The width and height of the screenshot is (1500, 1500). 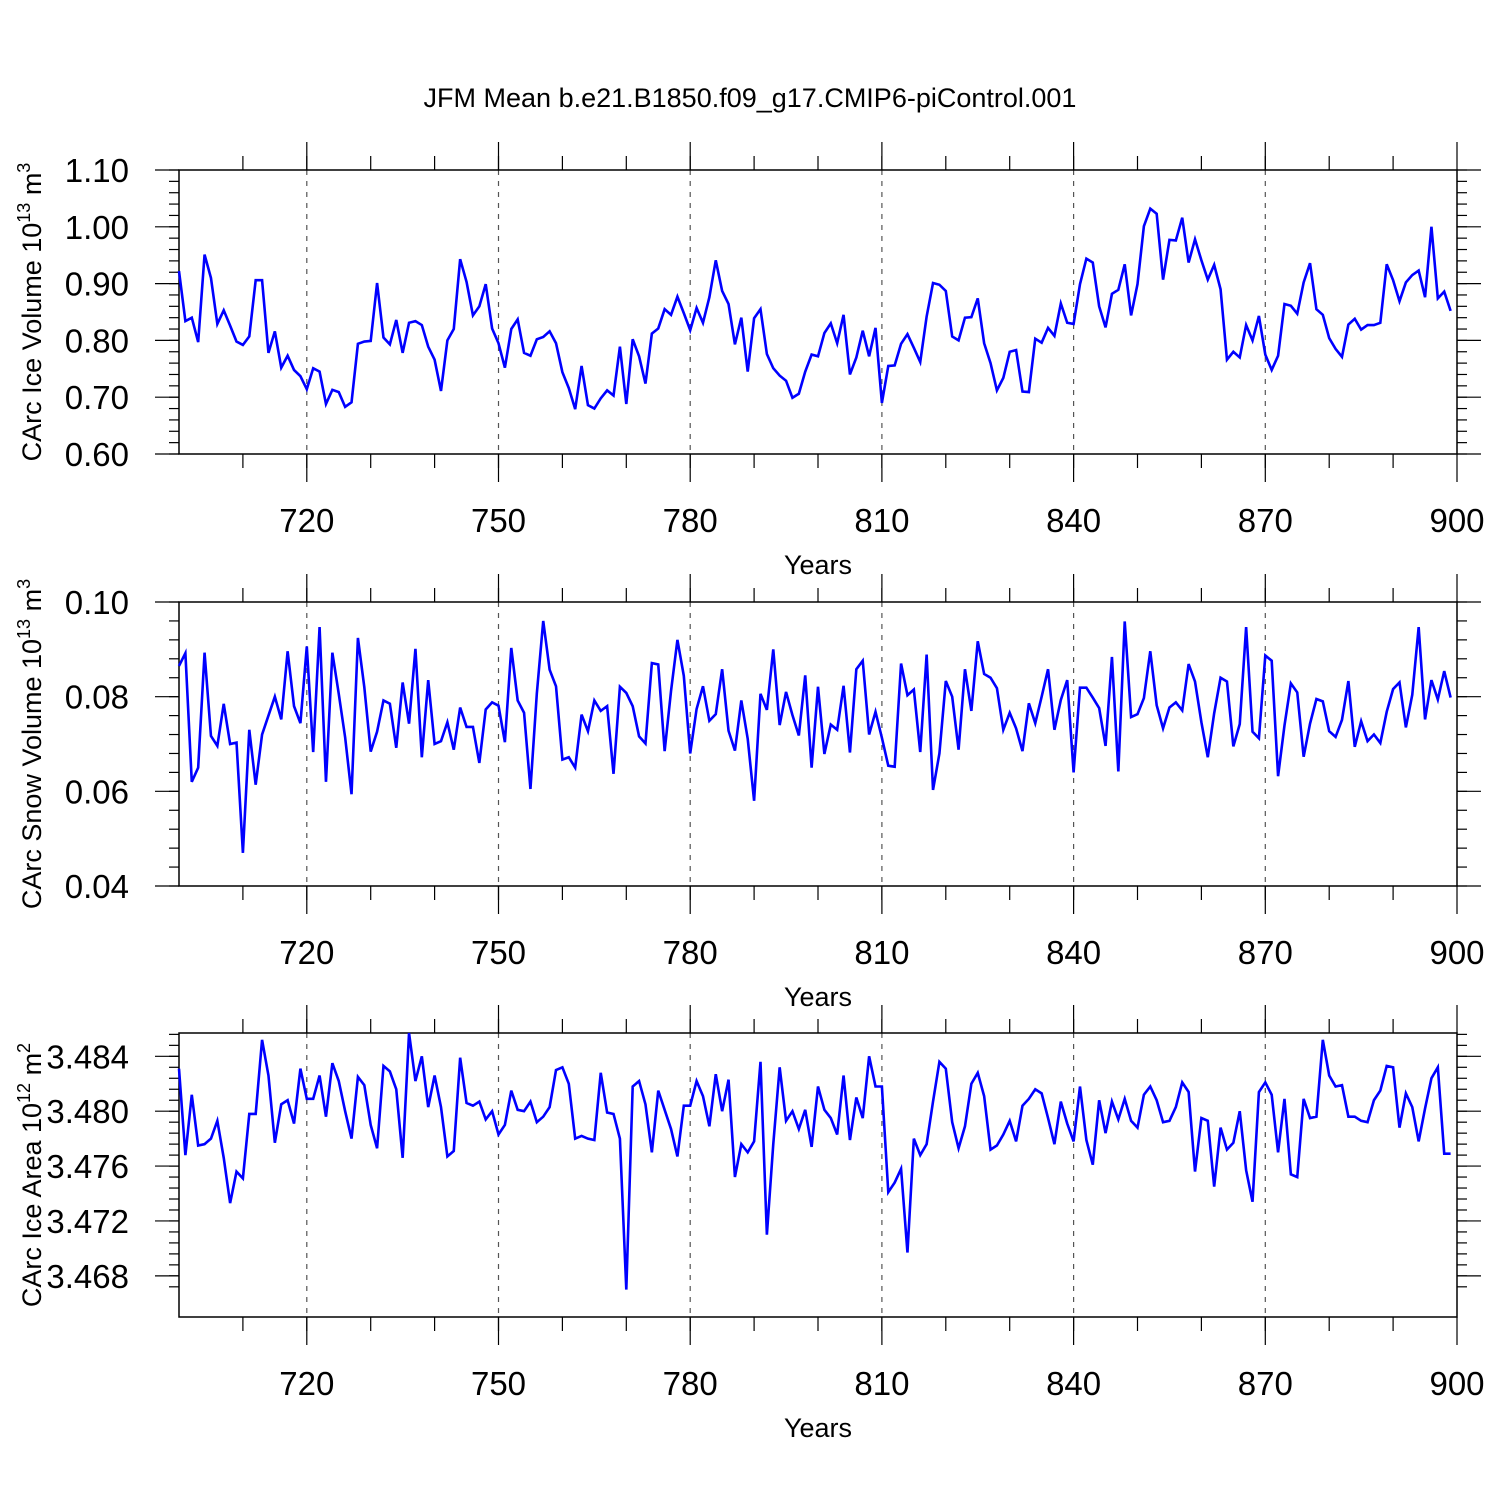 I want to click on y-tick-label: 3.480, so click(x=87, y=1111).